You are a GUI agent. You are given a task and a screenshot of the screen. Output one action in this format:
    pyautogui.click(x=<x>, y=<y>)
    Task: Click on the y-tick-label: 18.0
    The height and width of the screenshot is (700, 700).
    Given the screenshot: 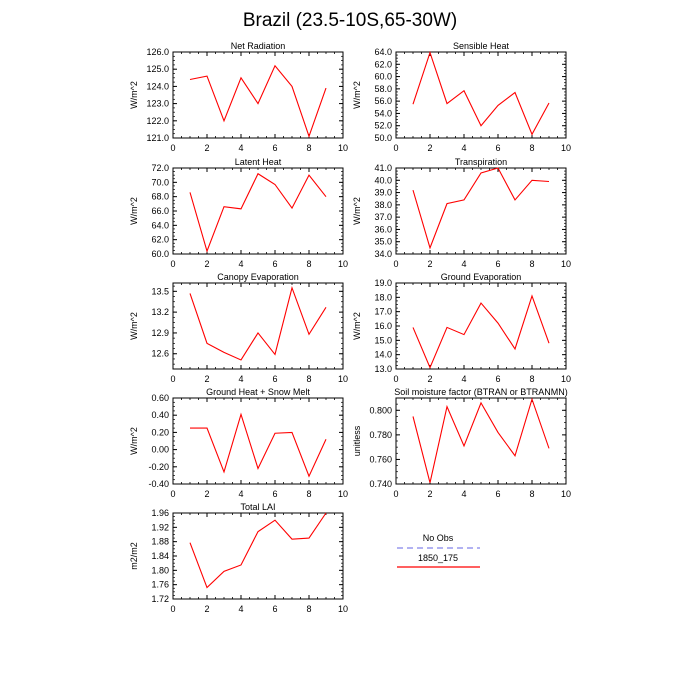 What is the action you would take?
    pyautogui.click(x=383, y=297)
    